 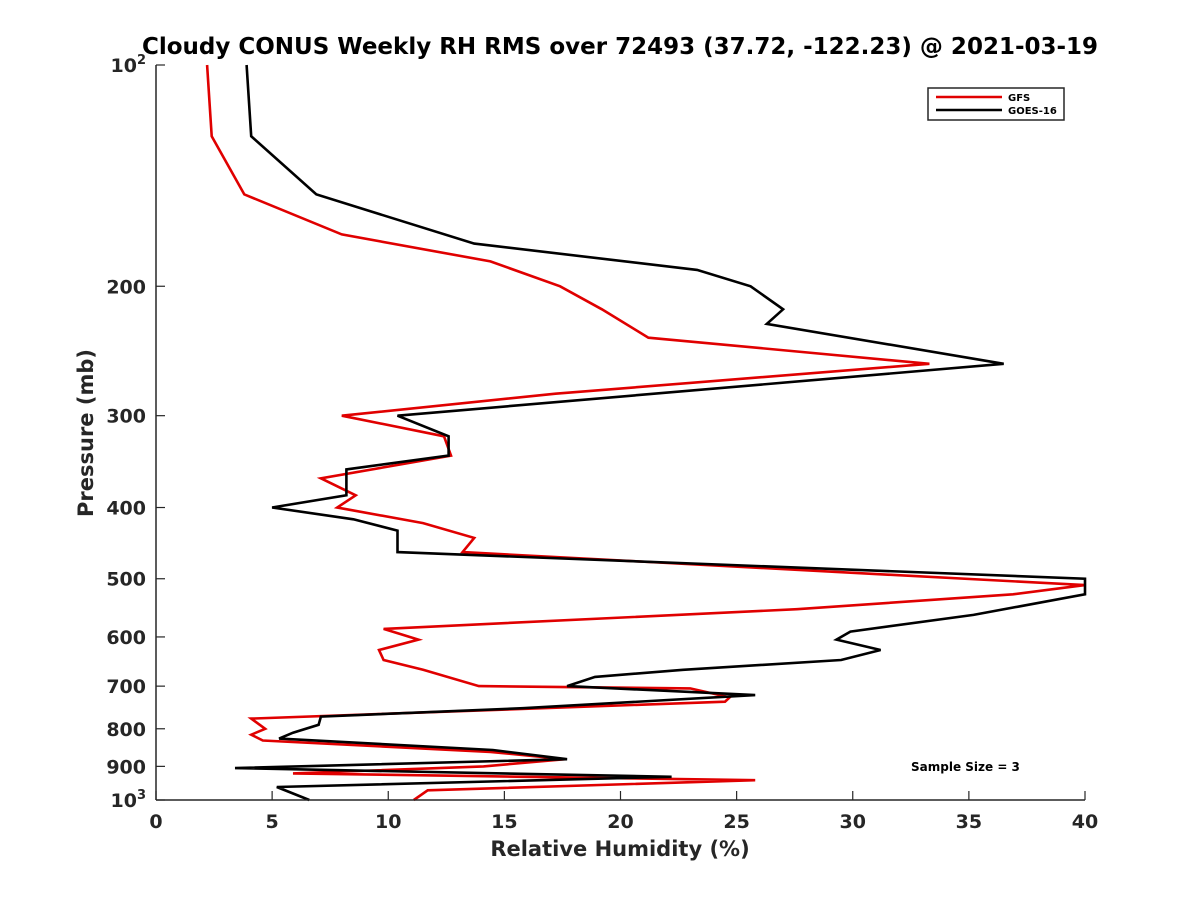 What do you see at coordinates (736, 822) in the screenshot?
I see `x-tick-label: 25` at bounding box center [736, 822].